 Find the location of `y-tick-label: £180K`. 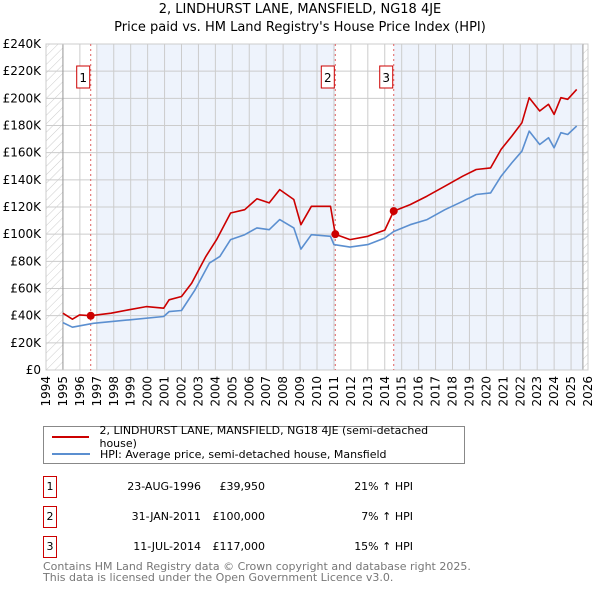

y-tick-label: £180K is located at coordinates (23, 126).